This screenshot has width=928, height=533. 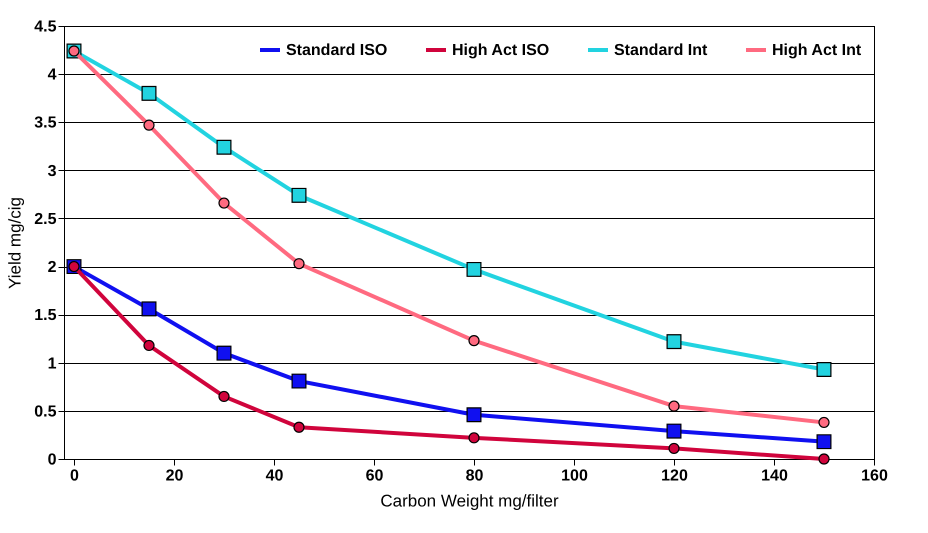 What do you see at coordinates (45, 27) in the screenshot?
I see `y-tick-label: 4.5` at bounding box center [45, 27].